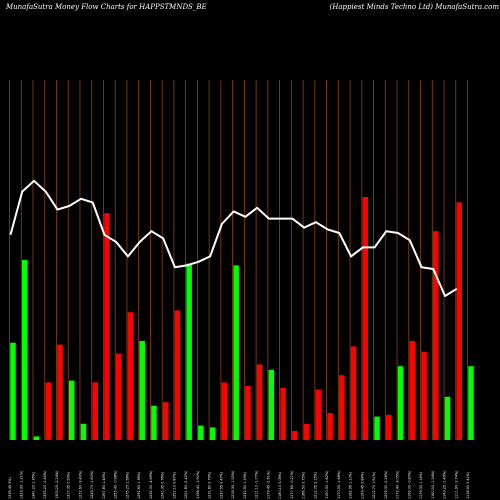 This screenshot has width=500, height=500. What do you see at coordinates (280, 485) in the screenshot?
I see `x-tick-label: 1180.10 0.06%)` at bounding box center [280, 485].